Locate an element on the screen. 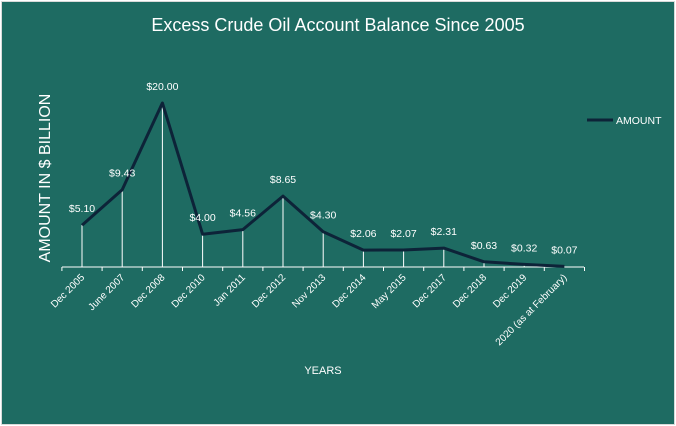  x-tick-label: Dec 2012 is located at coordinates (269, 291).